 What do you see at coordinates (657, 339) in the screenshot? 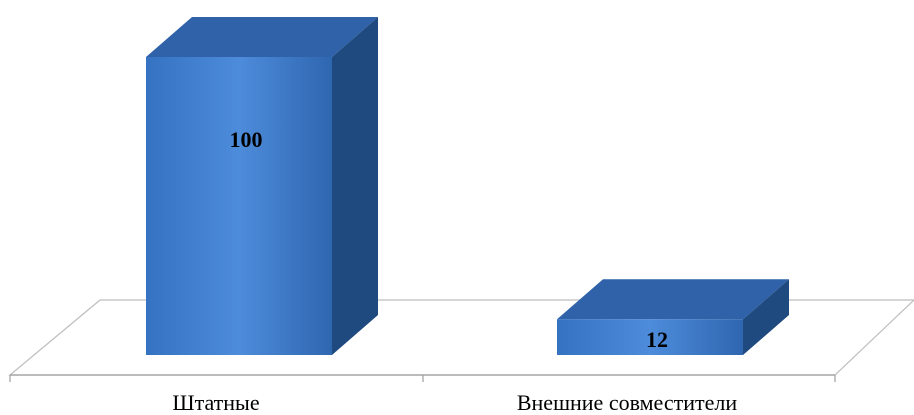
I see `data-label: 12` at bounding box center [657, 339].